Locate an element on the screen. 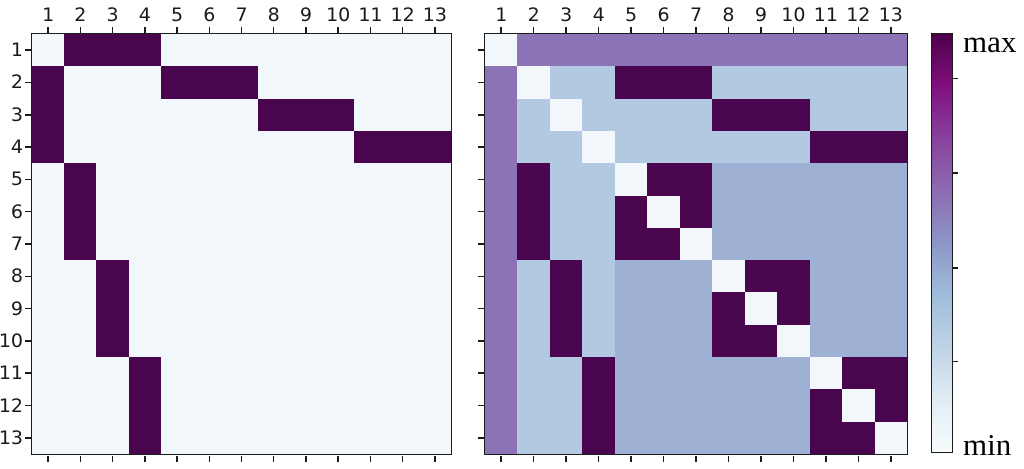  x-tick-label: 3 is located at coordinates (112, 15).